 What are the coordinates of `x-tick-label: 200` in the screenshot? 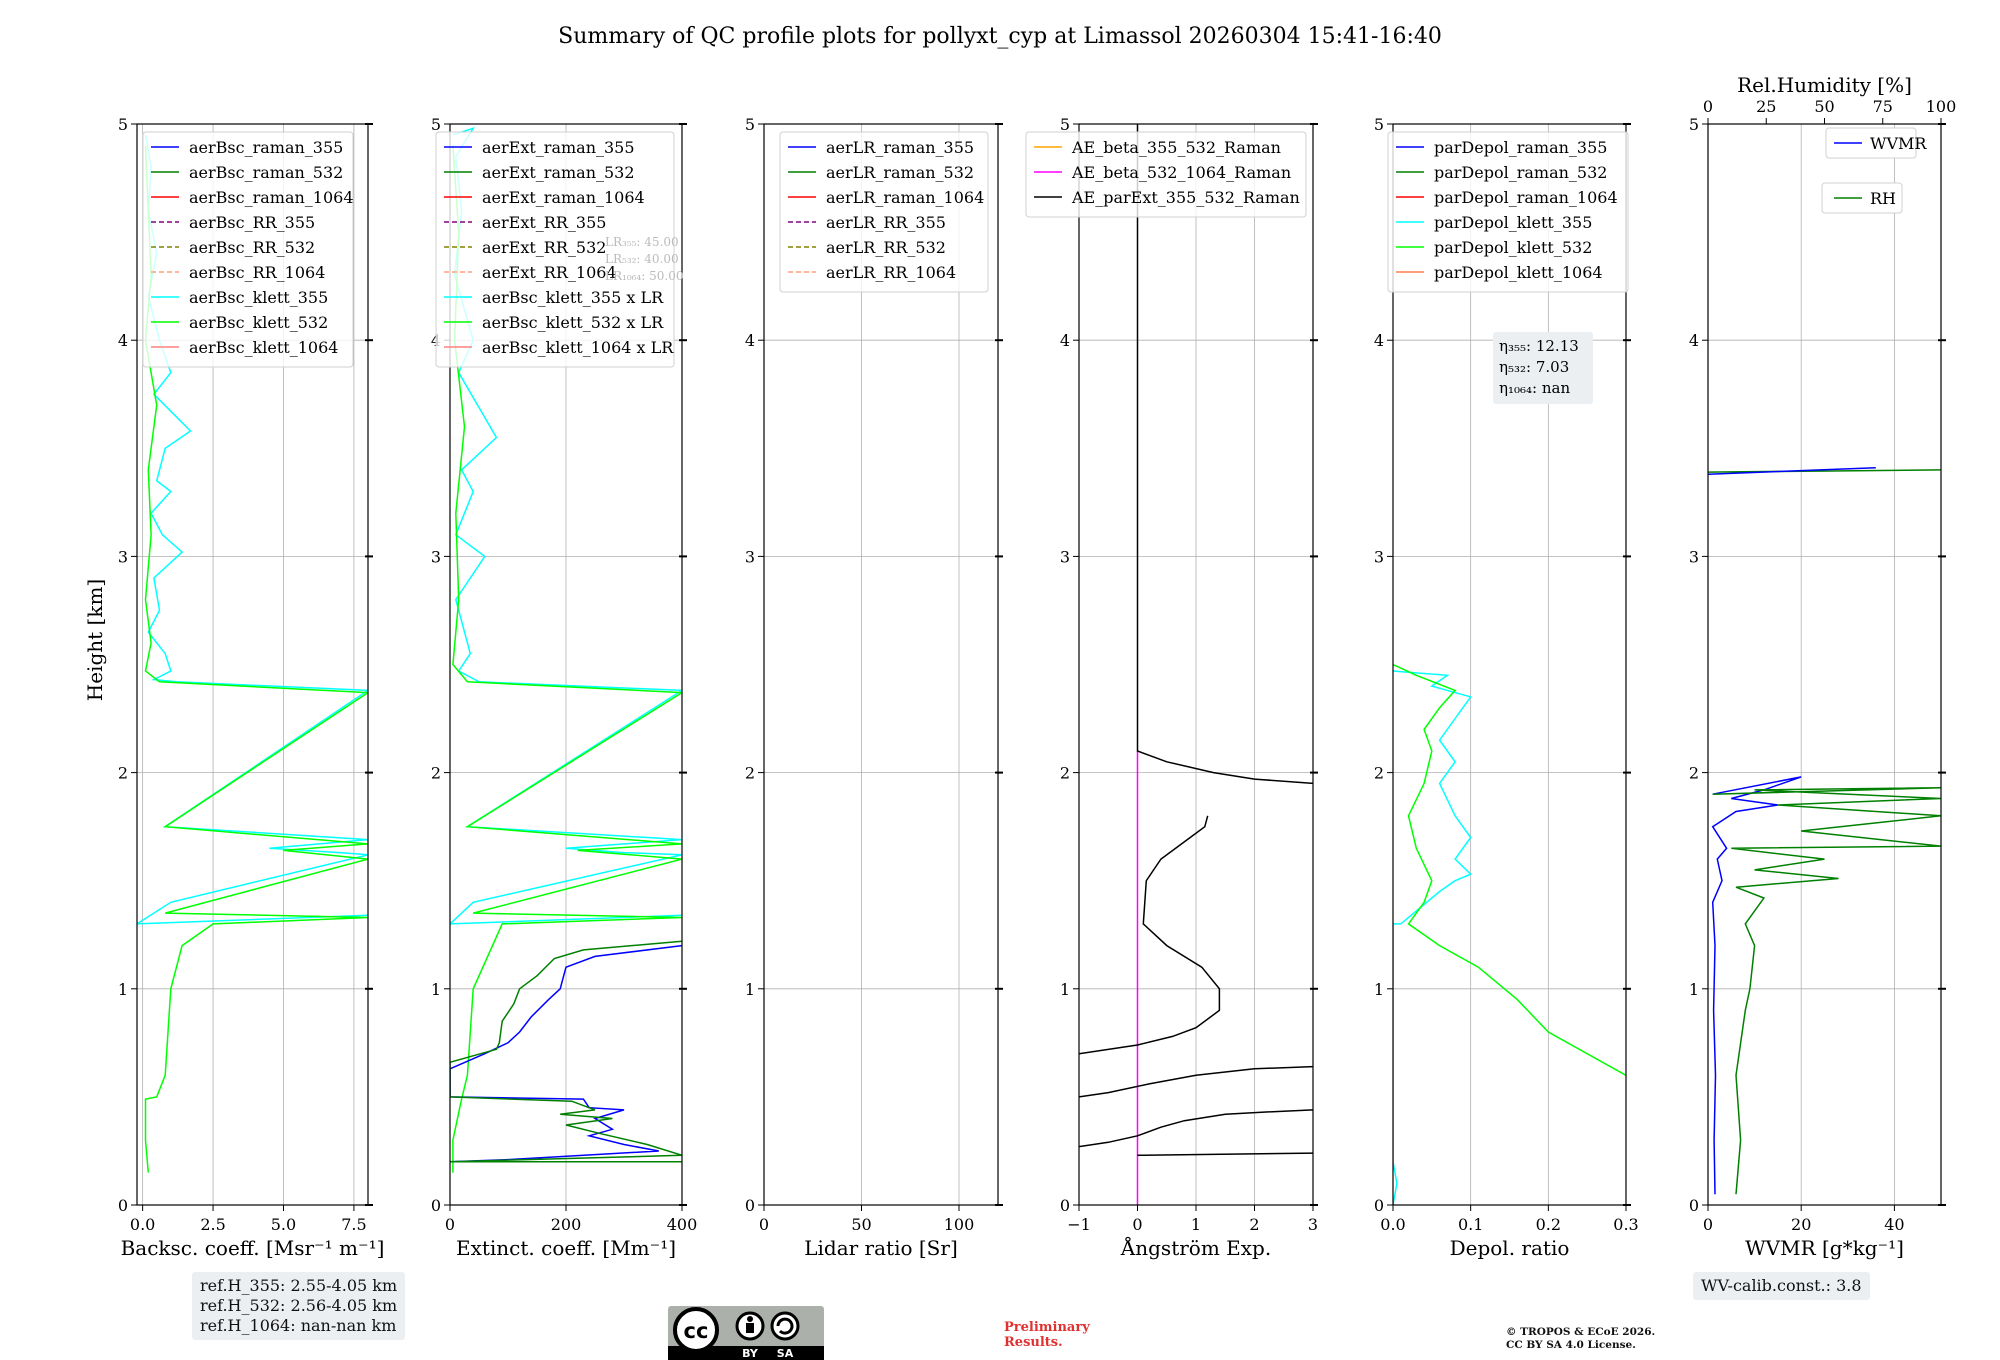 It's located at (566, 1224).